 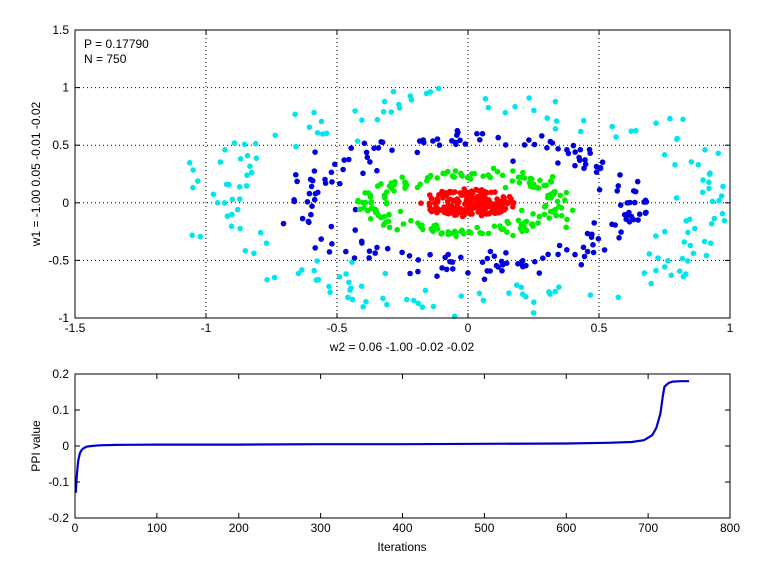 I want to click on line-y-tick-label: 0.2, so click(x=60, y=374).